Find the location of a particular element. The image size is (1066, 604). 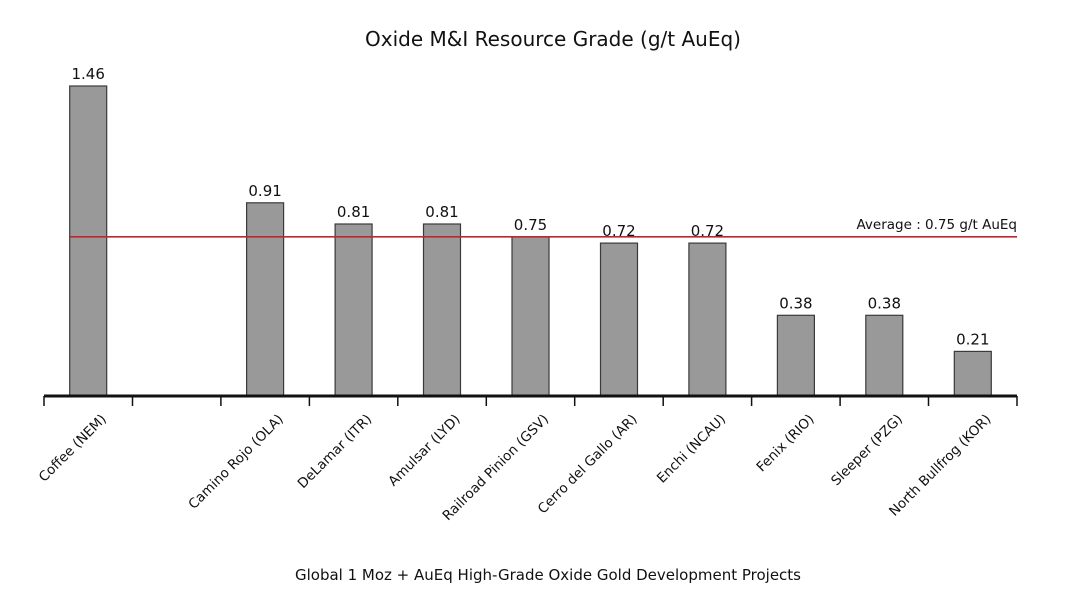

bar-value-label: 0.21 is located at coordinates (972, 339).